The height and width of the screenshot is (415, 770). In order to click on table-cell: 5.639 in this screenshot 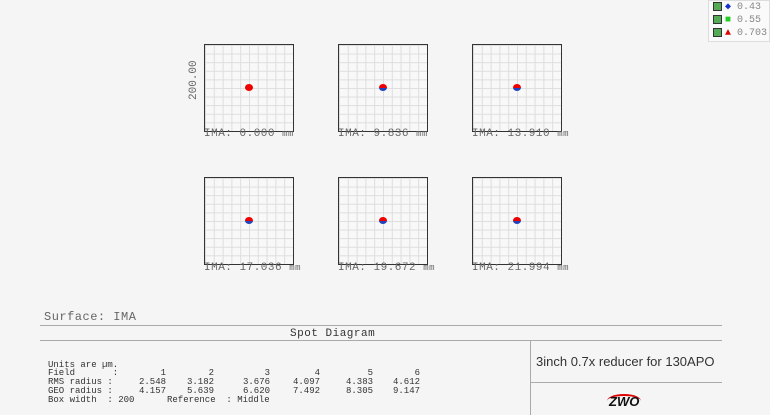, I will do `click(201, 391)`.